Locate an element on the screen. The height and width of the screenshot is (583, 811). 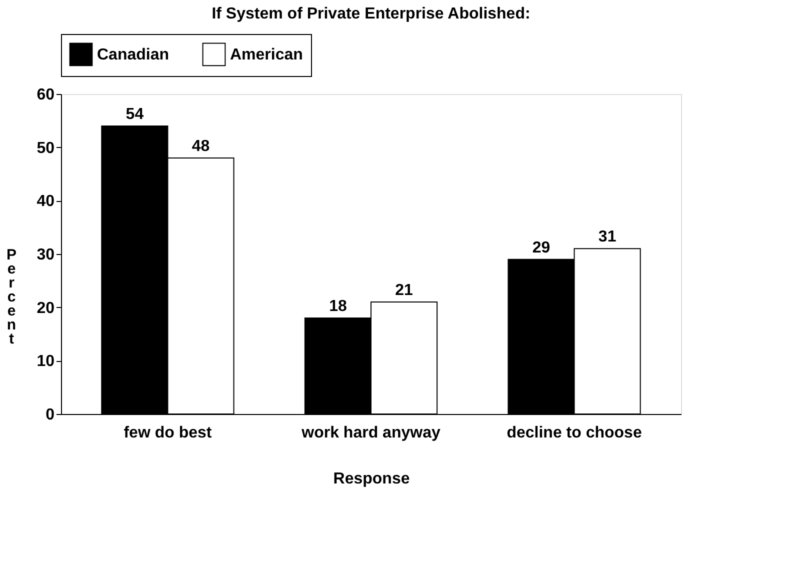
data-label: 54 is located at coordinates (135, 114).